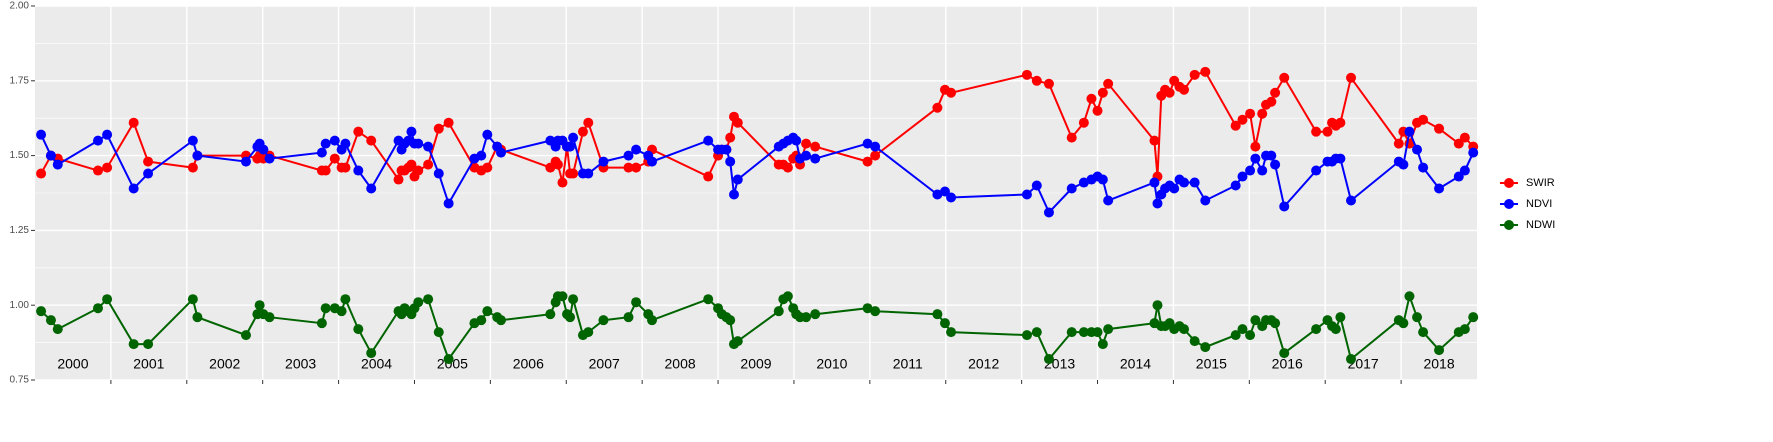 The height and width of the screenshot is (442, 1773). Describe the element at coordinates (20, 80) in the screenshot. I see `y-tick-label: 1.75` at that location.